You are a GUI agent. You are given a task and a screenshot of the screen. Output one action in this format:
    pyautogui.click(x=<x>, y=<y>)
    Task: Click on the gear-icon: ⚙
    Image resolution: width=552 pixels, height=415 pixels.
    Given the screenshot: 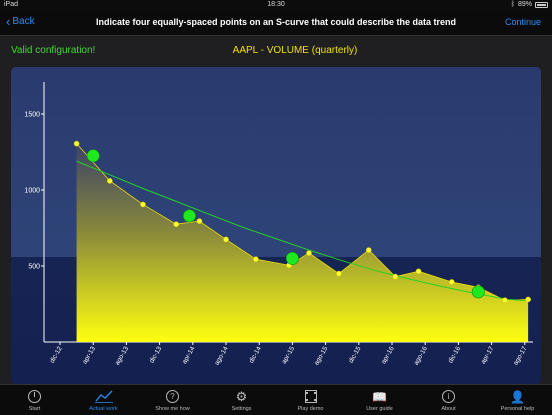 What is the action you would take?
    pyautogui.click(x=241, y=396)
    